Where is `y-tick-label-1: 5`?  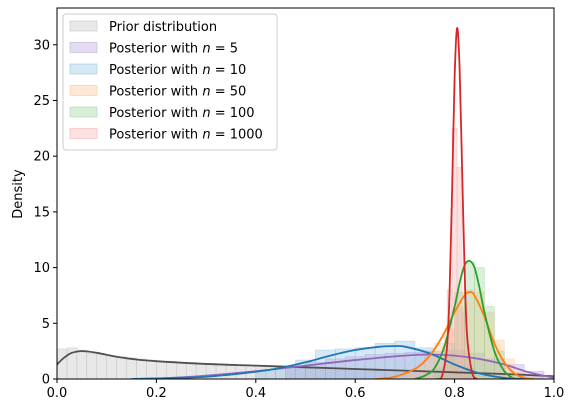
y-tick-label-1: 5 is located at coordinates (46, 324).